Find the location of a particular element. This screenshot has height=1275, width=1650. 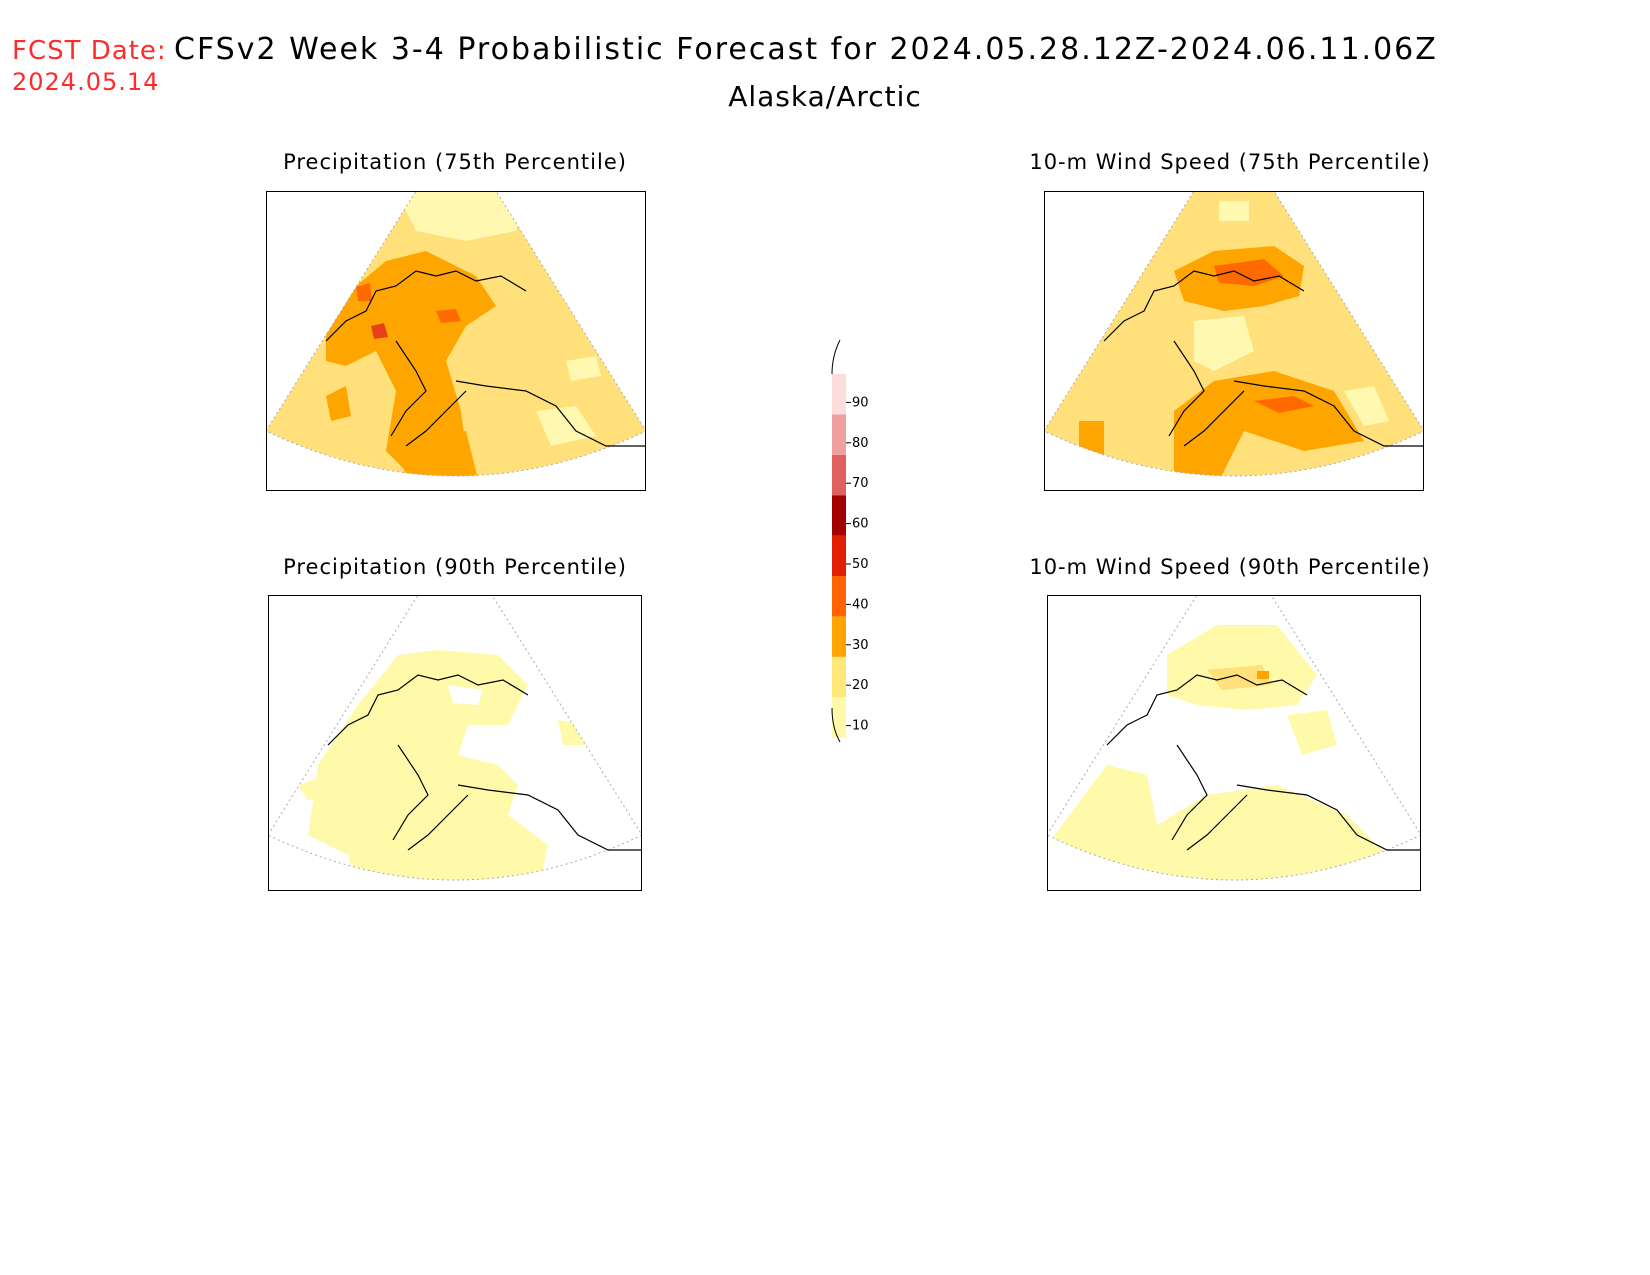

panel-title-wind-90: 10-m Wind Speed (90th Percentile) is located at coordinates (1230, 567).